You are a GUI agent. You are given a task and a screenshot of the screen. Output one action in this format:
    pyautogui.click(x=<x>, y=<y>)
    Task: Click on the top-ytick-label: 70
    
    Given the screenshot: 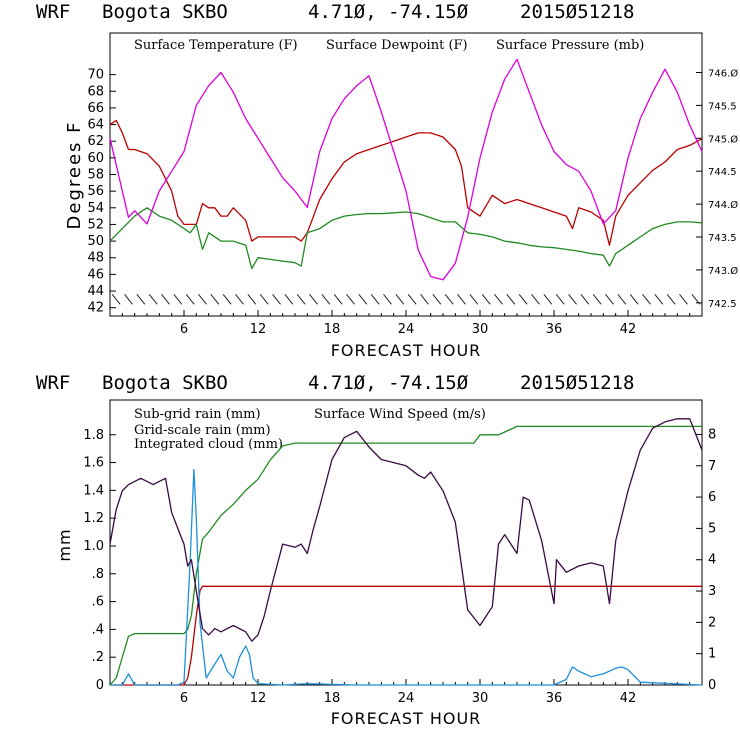 What is the action you would take?
    pyautogui.click(x=95, y=75)
    